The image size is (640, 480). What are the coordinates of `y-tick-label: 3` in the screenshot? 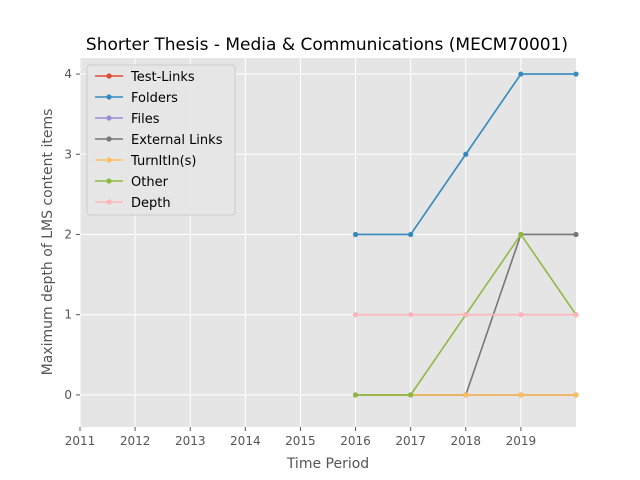 It's located at (68, 154).